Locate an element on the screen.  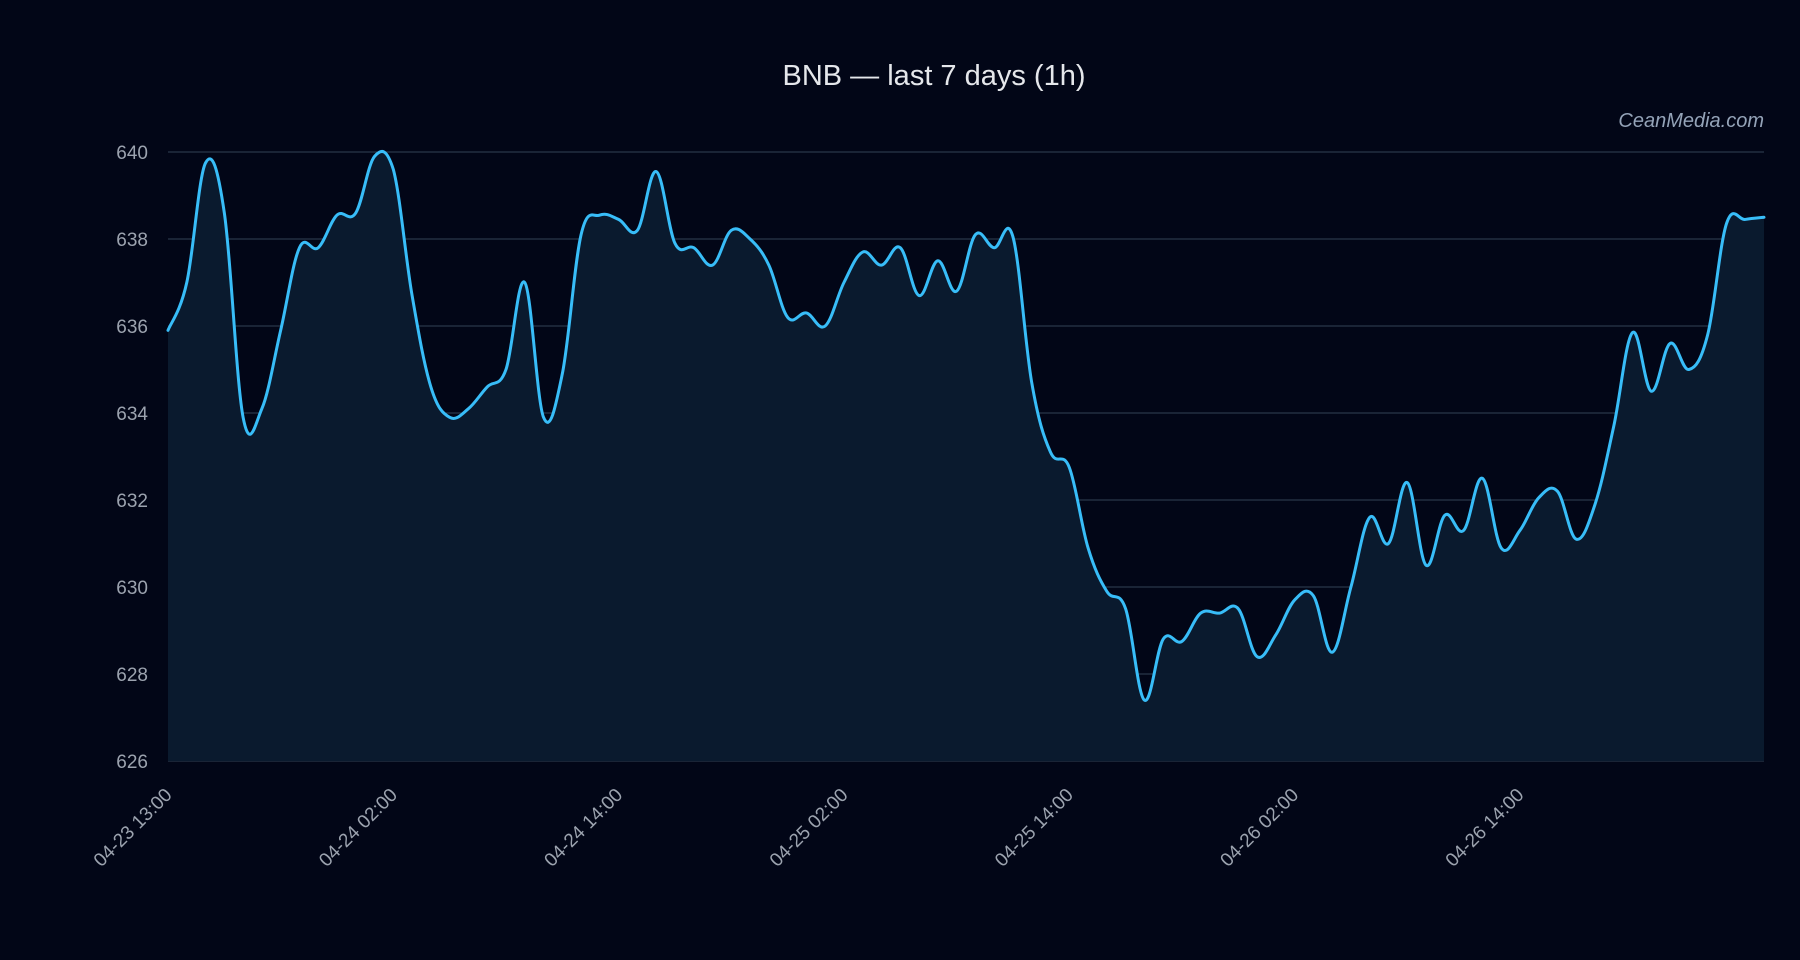
y-tick-label: 626 is located at coordinates (132, 762).